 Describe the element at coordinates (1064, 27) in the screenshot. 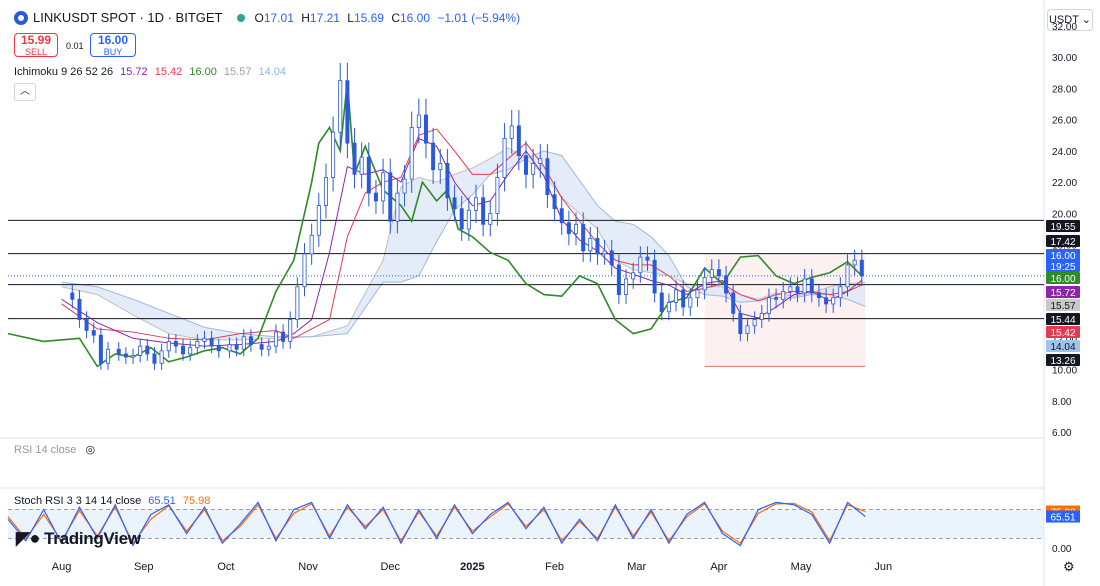

I see `y-tick-label: 32.00` at that location.